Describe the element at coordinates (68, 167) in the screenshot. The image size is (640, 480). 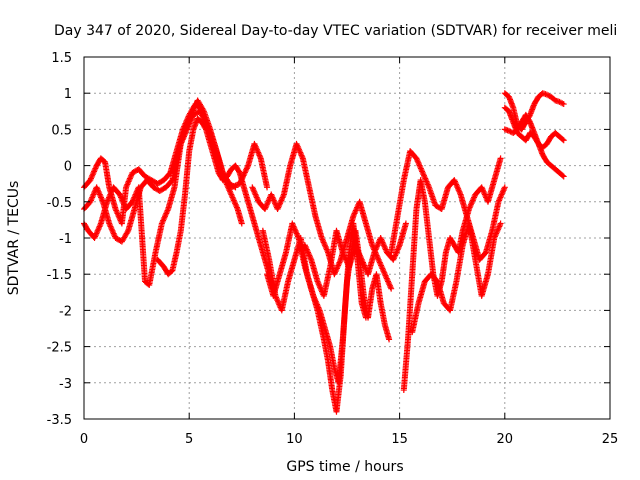
I see `y-tick-label: 0` at that location.